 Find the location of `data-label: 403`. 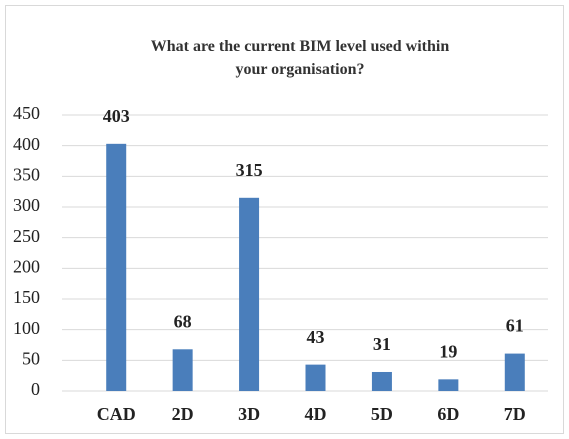

data-label: 403 is located at coordinates (116, 116).